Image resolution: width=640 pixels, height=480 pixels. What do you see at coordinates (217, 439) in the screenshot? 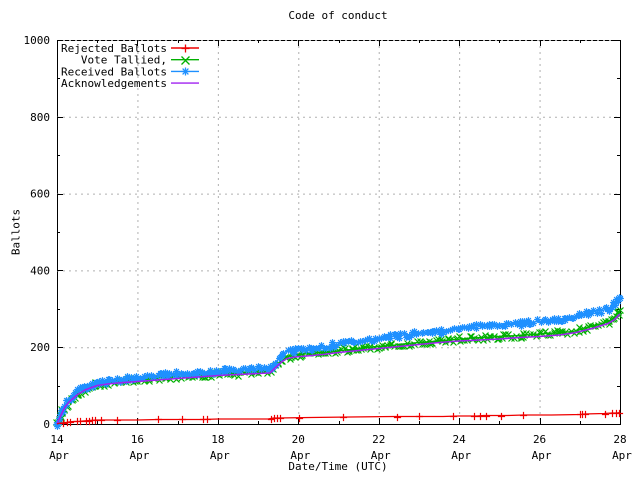
I see `svg-text: 18` at bounding box center [217, 439].